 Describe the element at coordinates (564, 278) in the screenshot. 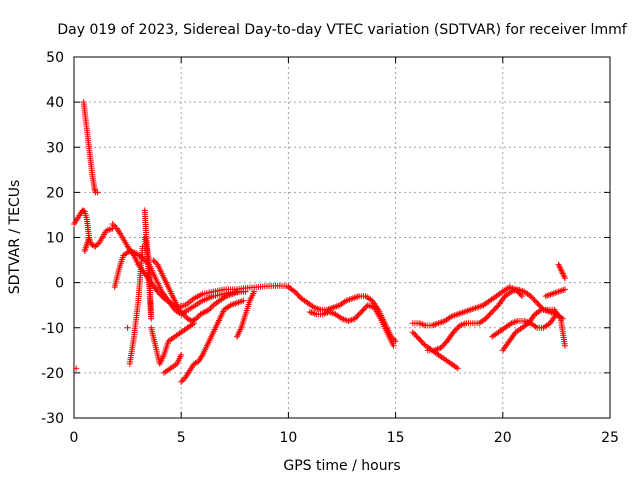

I see `data-point-arc-u` at that location.